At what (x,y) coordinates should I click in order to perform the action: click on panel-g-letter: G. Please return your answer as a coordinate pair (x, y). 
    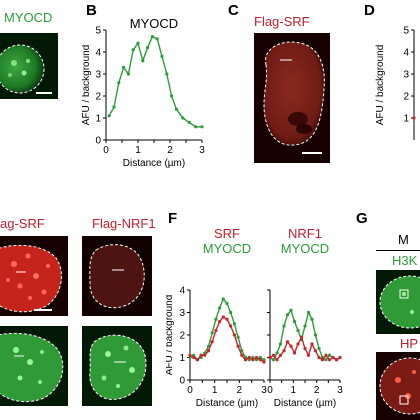
    Looking at the image, I should click on (362, 218).